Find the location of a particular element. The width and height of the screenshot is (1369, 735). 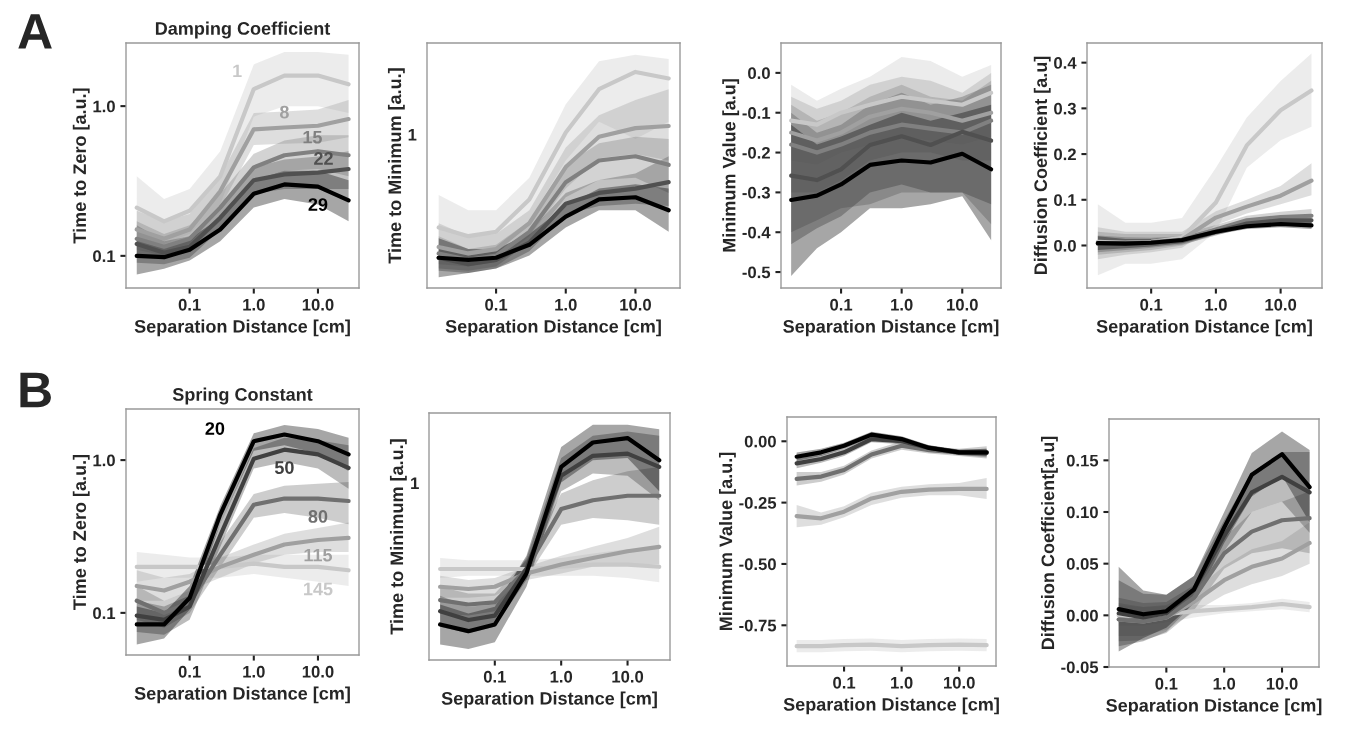

y-tick-label: -0.1 is located at coordinates (756, 113).